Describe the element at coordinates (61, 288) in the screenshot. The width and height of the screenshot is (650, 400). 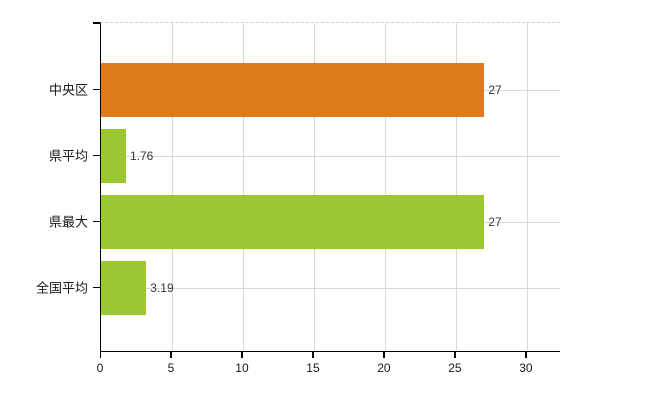
I see `category-label: 全国平均` at that location.